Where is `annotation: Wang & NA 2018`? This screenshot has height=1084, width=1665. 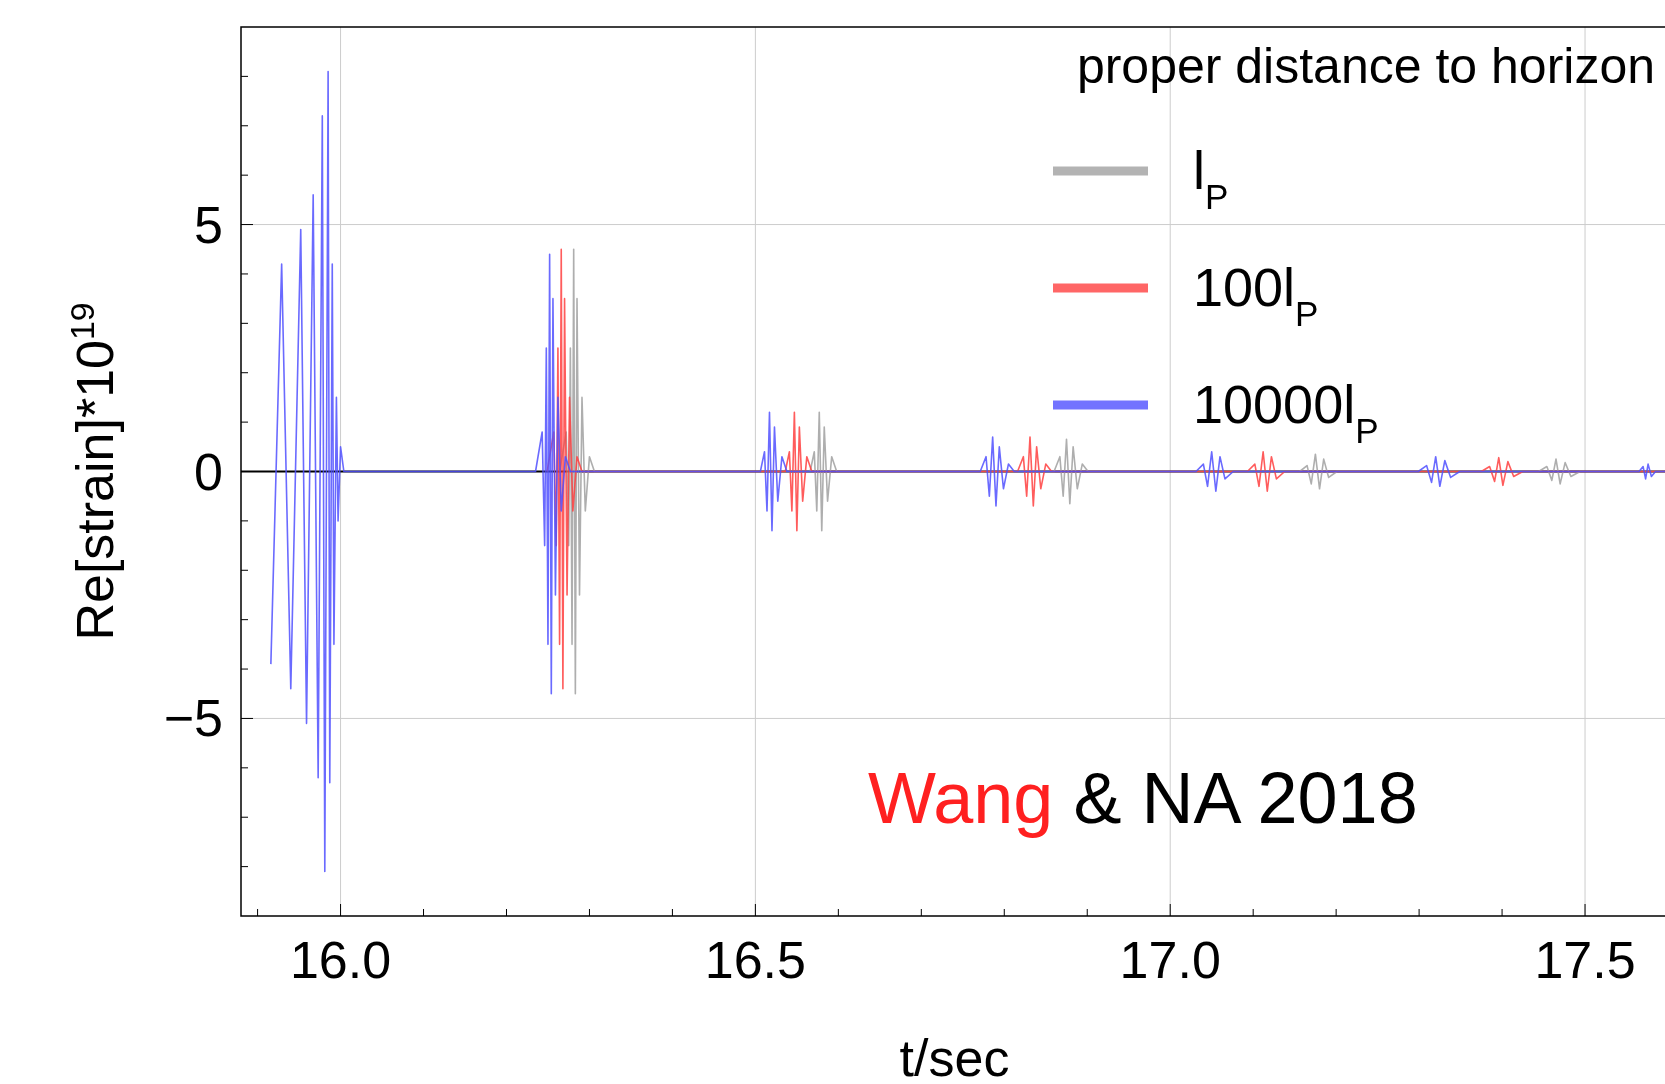
annotation: Wang & NA 2018 is located at coordinates (1143, 798).